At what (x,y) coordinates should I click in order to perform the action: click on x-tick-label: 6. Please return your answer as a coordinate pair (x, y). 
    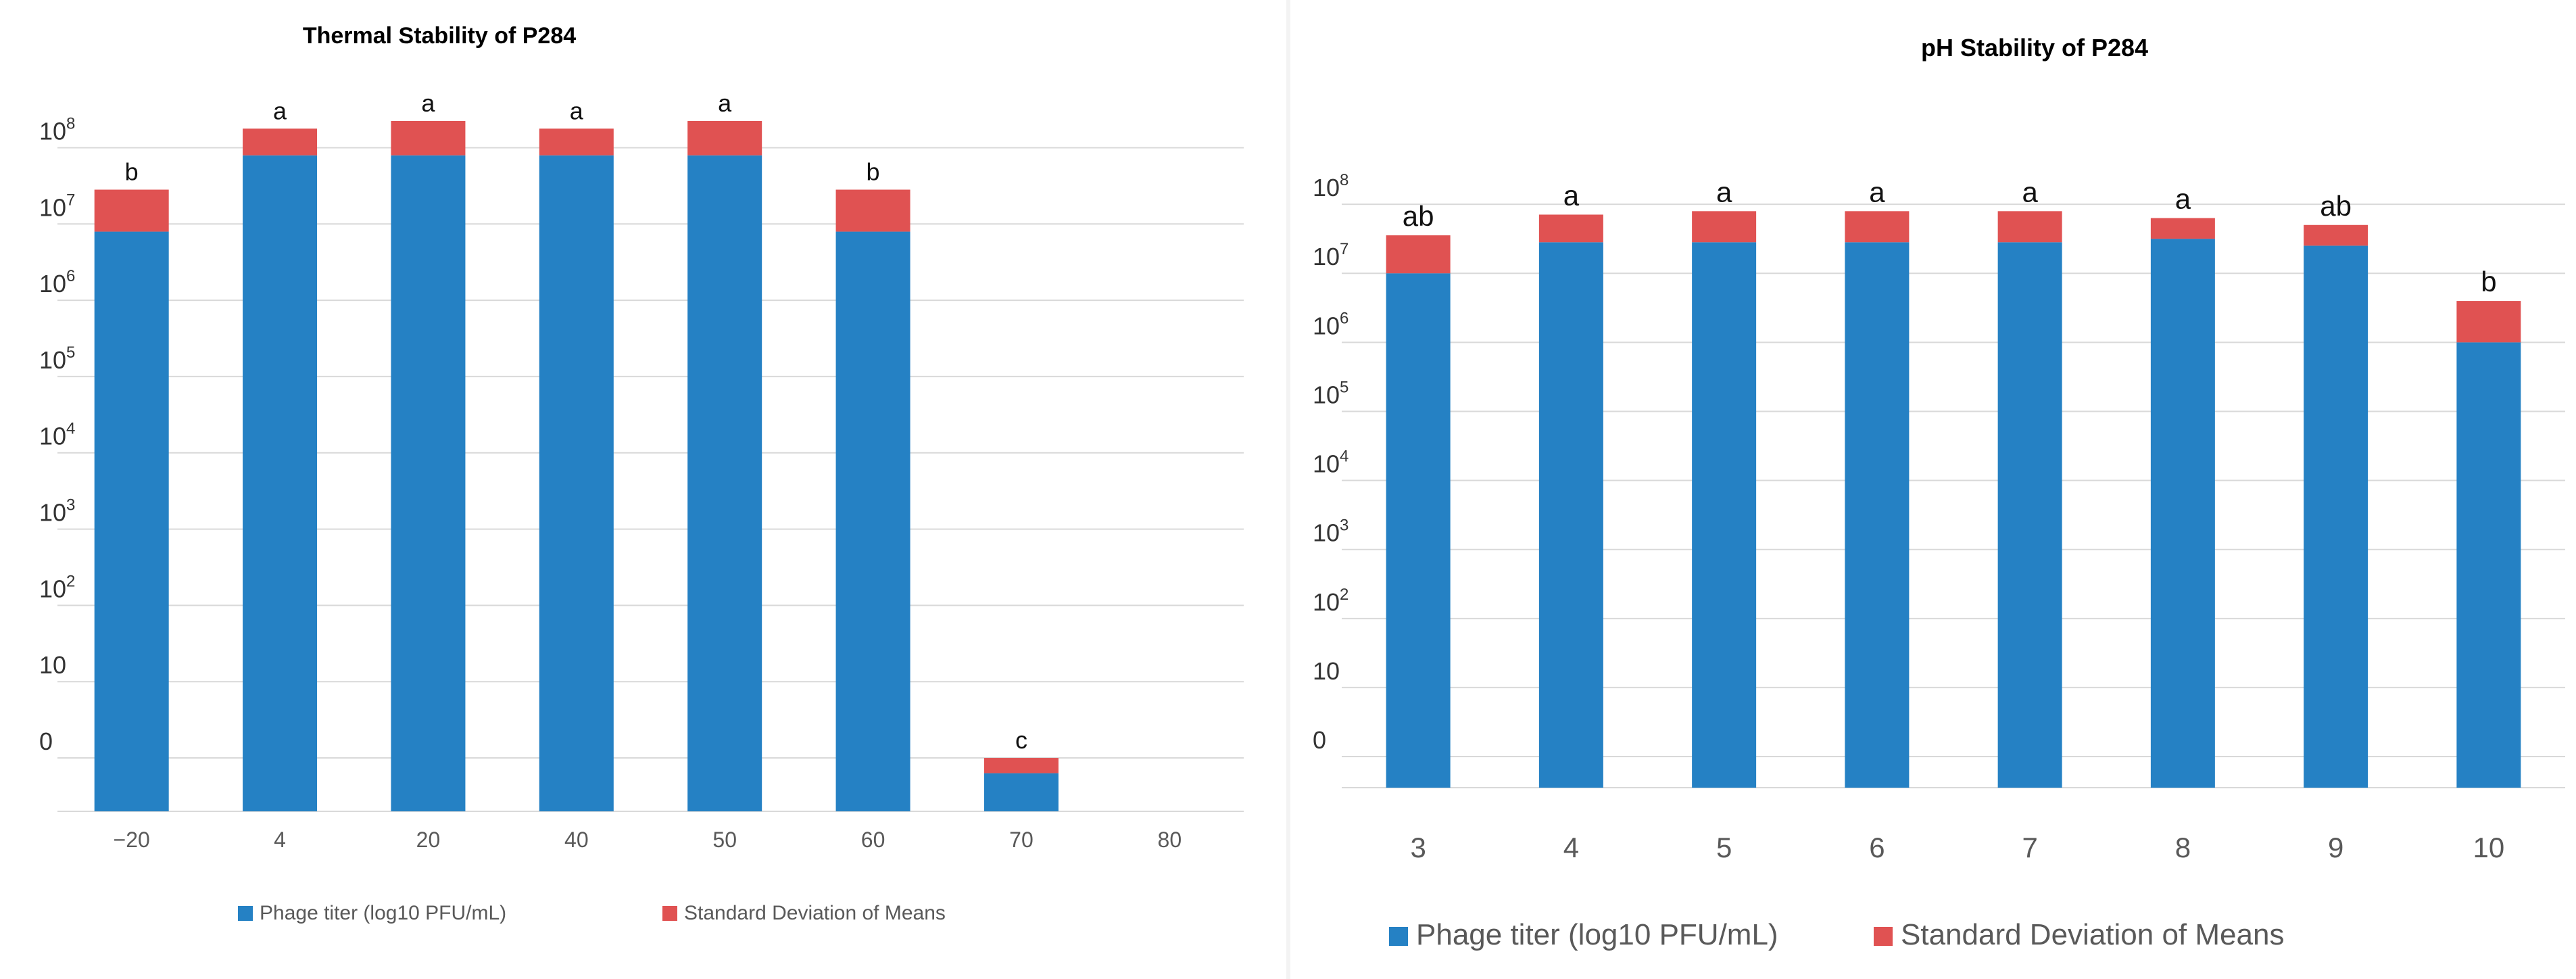
    Looking at the image, I should click on (1877, 847).